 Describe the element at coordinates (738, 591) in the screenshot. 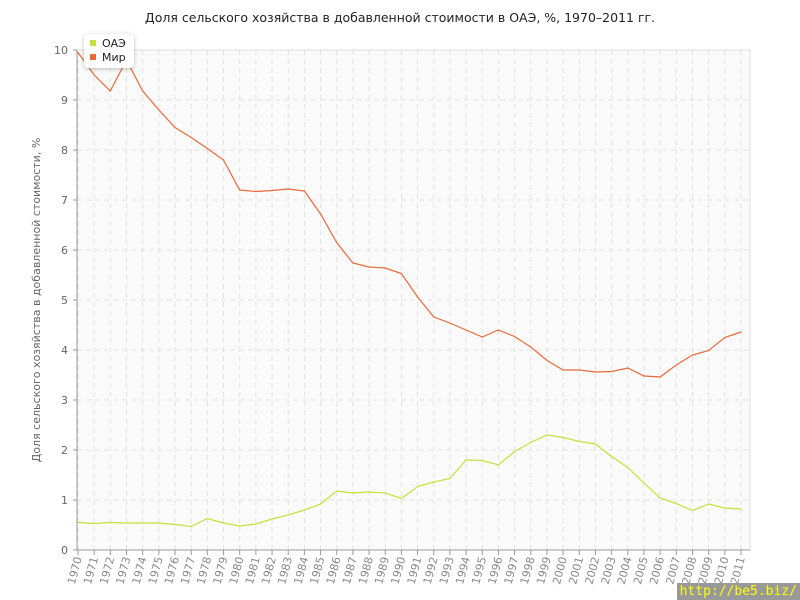

I see `watermark: http://be5.biz/` at that location.